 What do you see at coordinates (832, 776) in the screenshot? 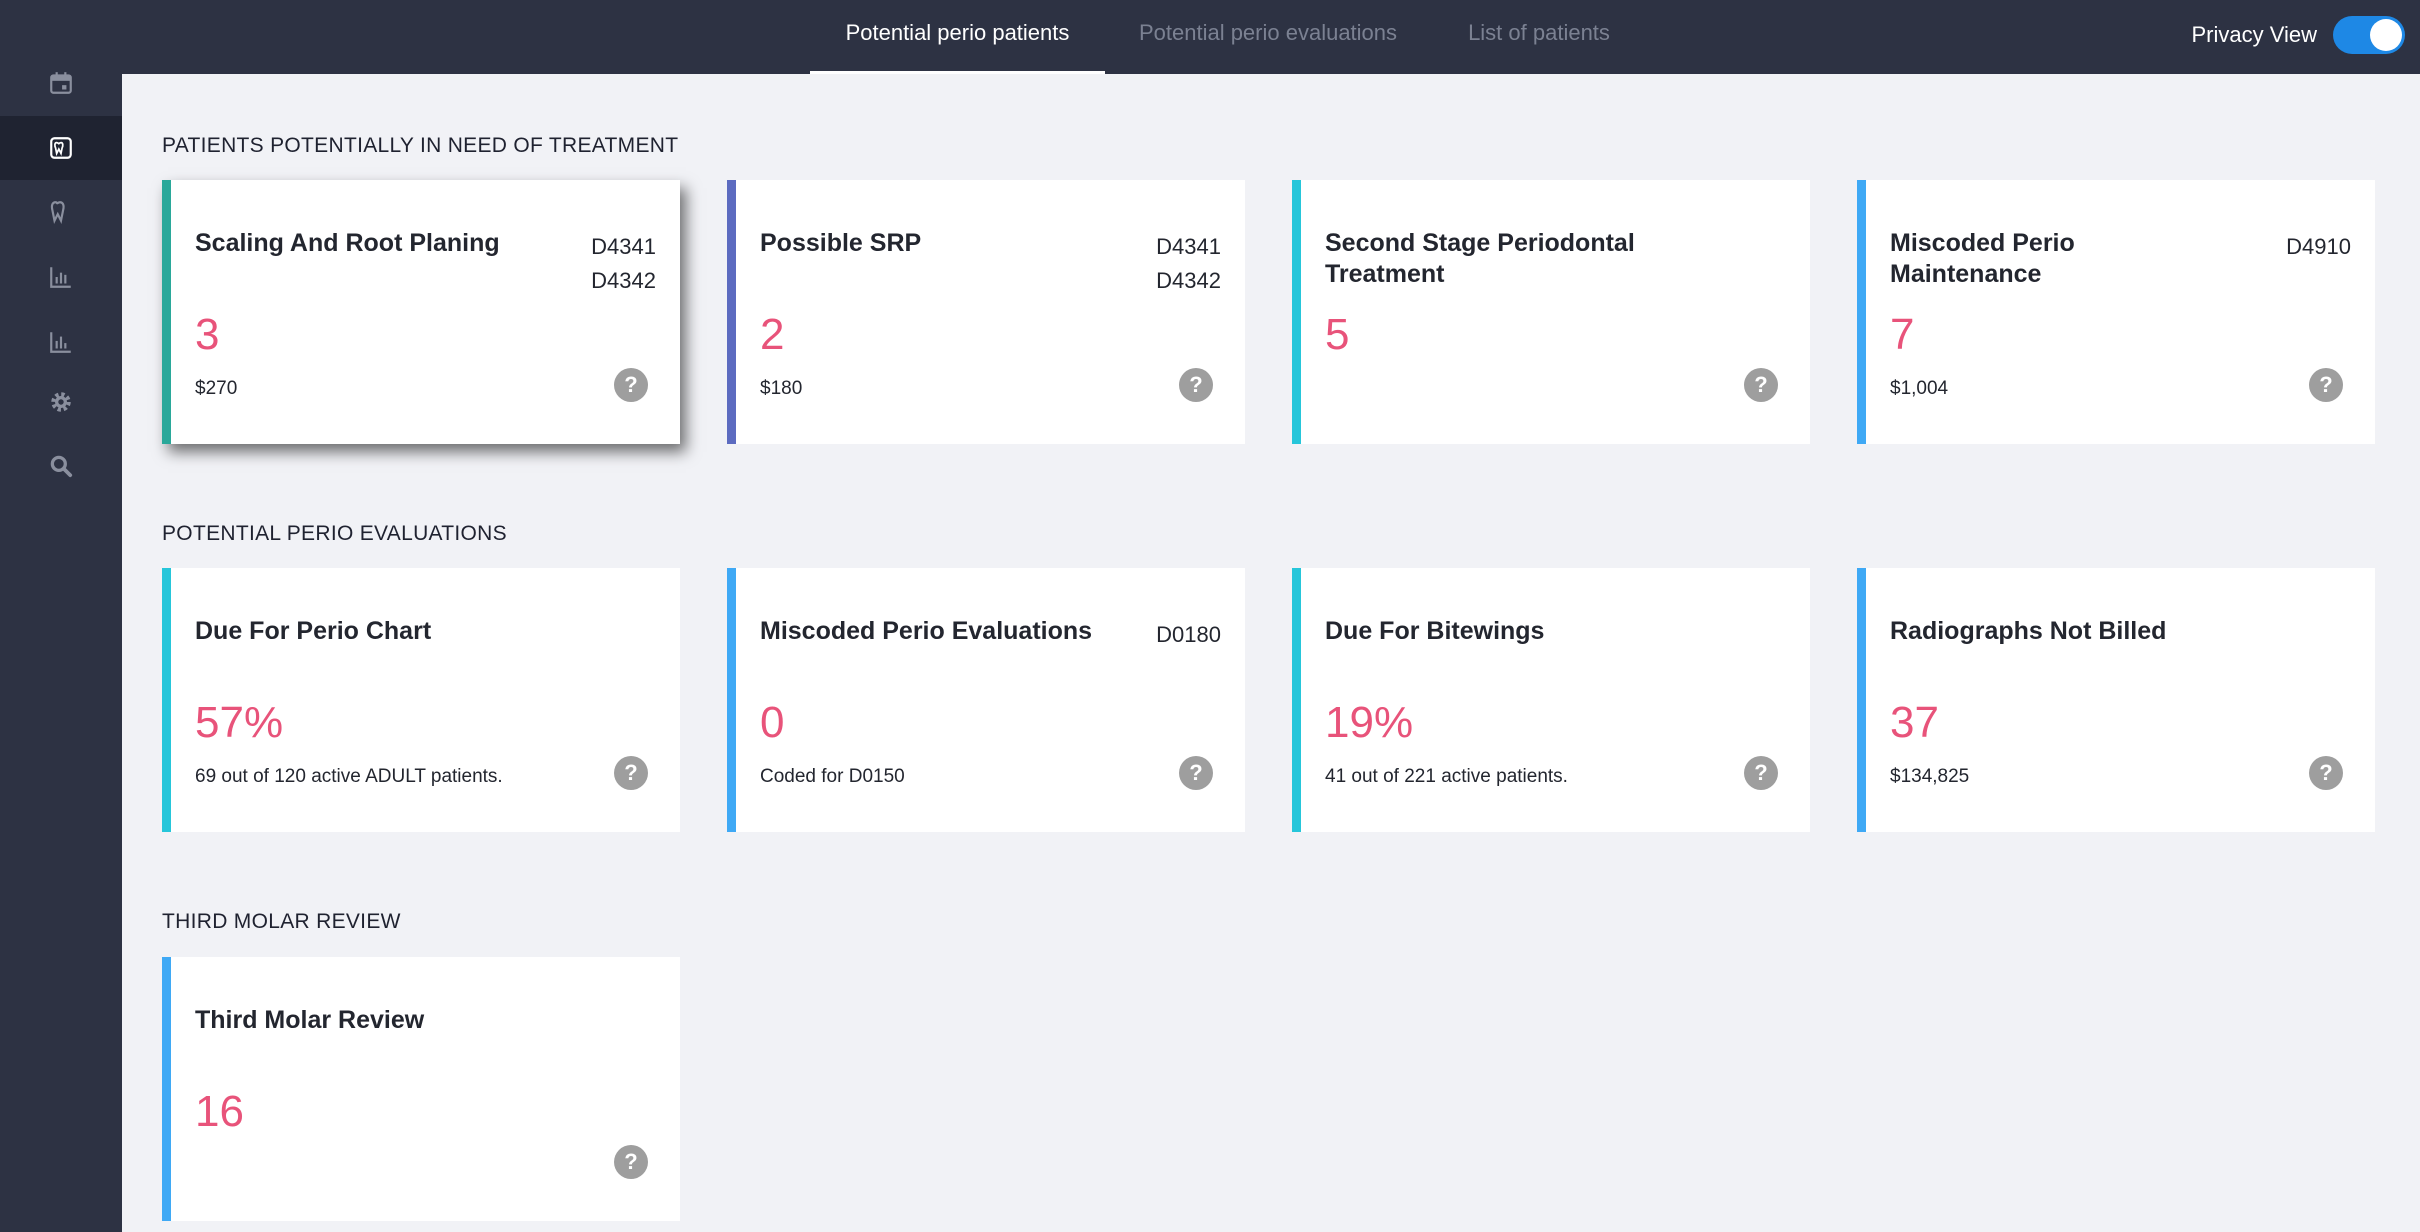
I see `card-subtext: Coded for D0150` at bounding box center [832, 776].